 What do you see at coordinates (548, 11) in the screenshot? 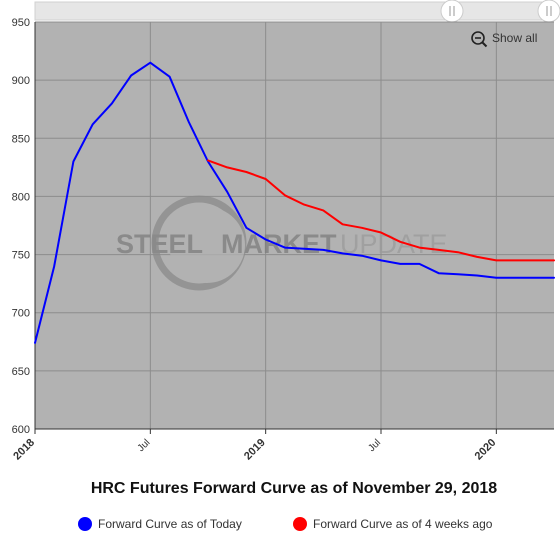
I see `navigator-right-handle` at bounding box center [548, 11].